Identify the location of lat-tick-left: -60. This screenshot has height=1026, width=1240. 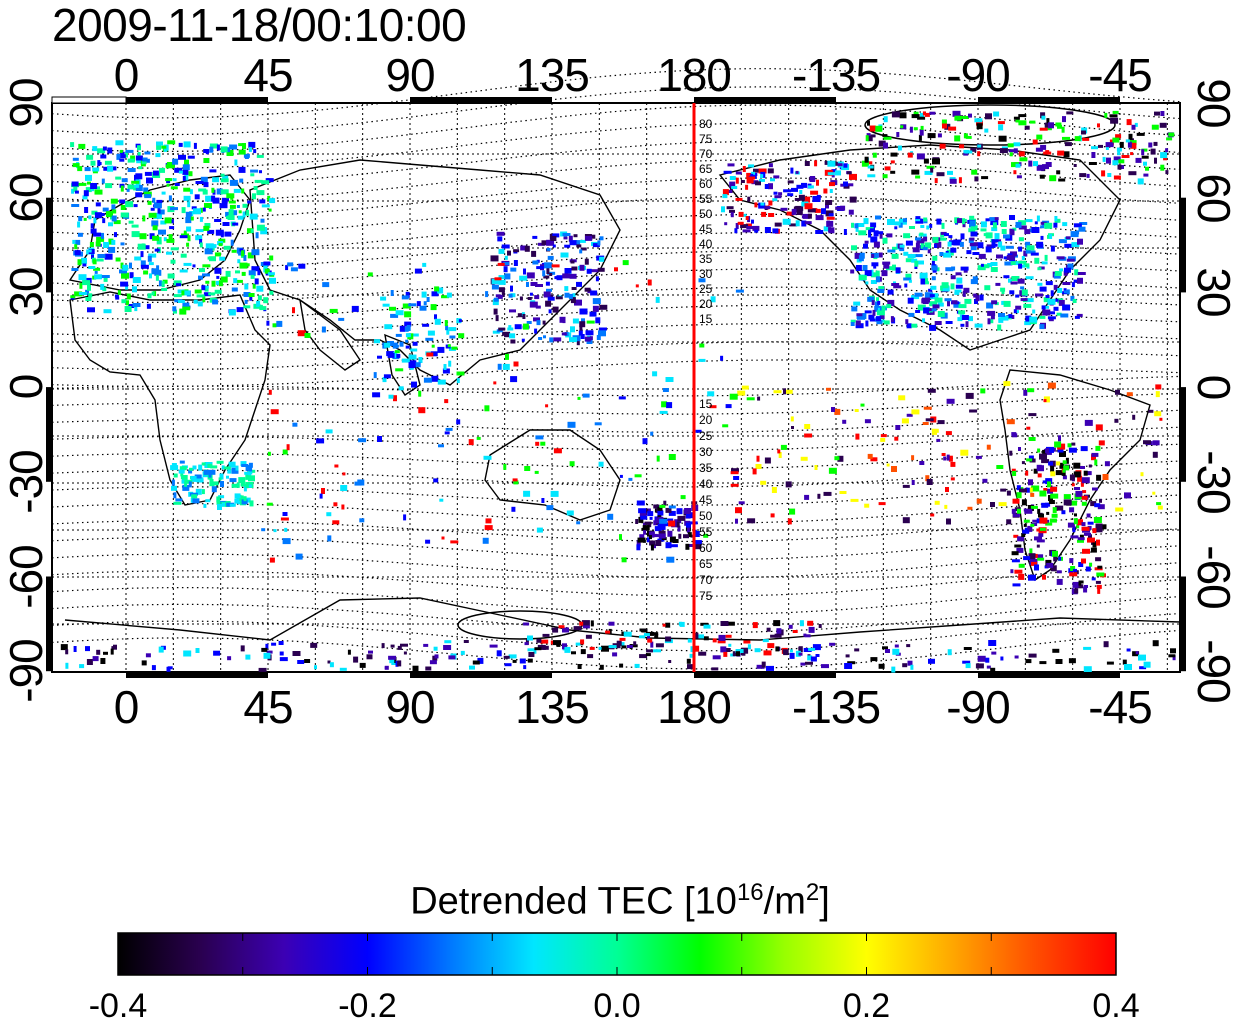
(26, 576).